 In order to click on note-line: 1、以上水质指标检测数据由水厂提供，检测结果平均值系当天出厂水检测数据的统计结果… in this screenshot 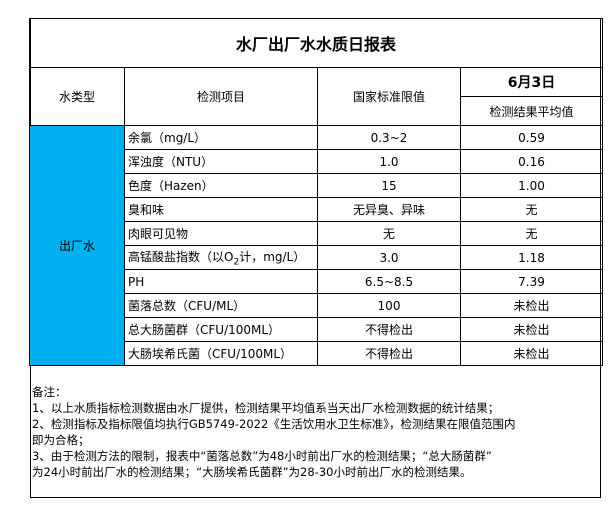, I will do `click(266, 408)`.